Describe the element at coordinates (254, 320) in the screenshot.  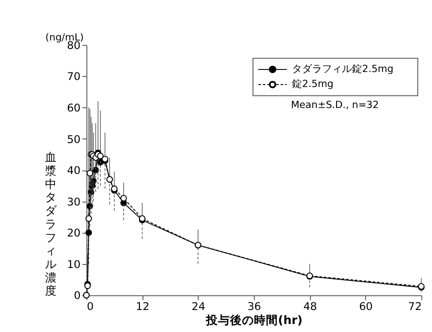
I see `x-axis-title: 投与後の時間(hr)` at that location.